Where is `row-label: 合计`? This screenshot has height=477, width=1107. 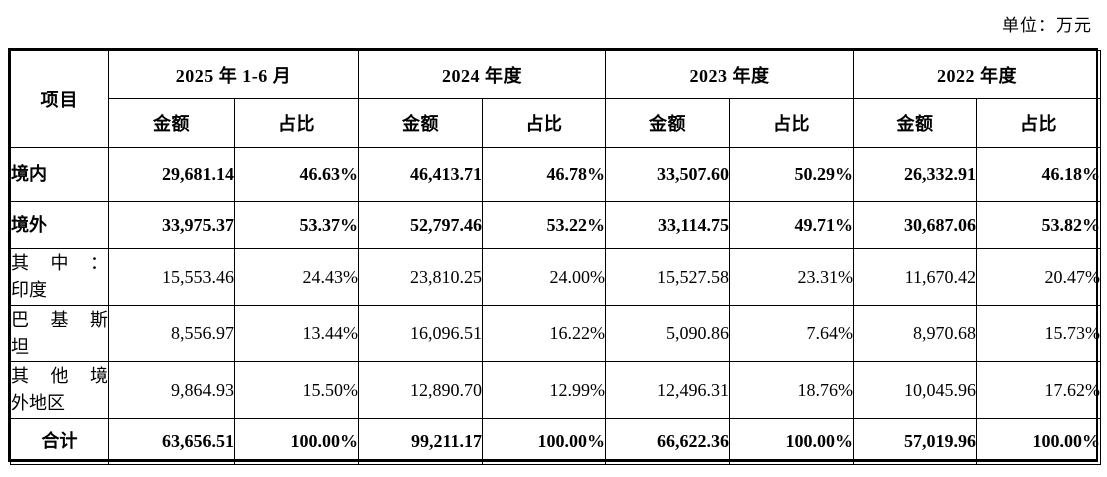 row-label: 合计 is located at coordinates (59, 441).